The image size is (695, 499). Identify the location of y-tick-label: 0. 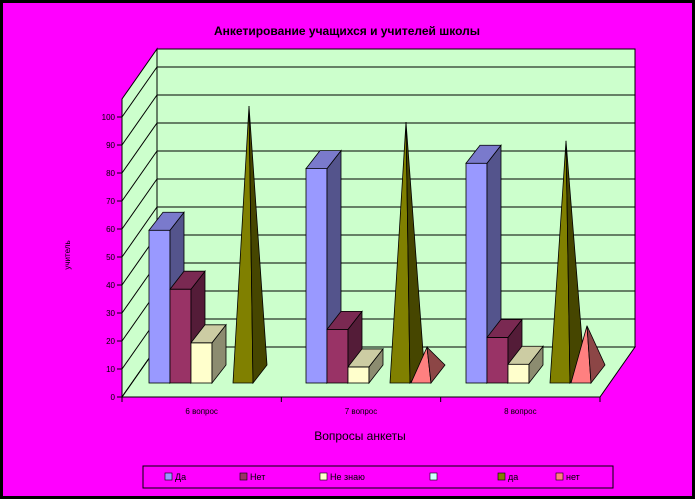
(113, 397).